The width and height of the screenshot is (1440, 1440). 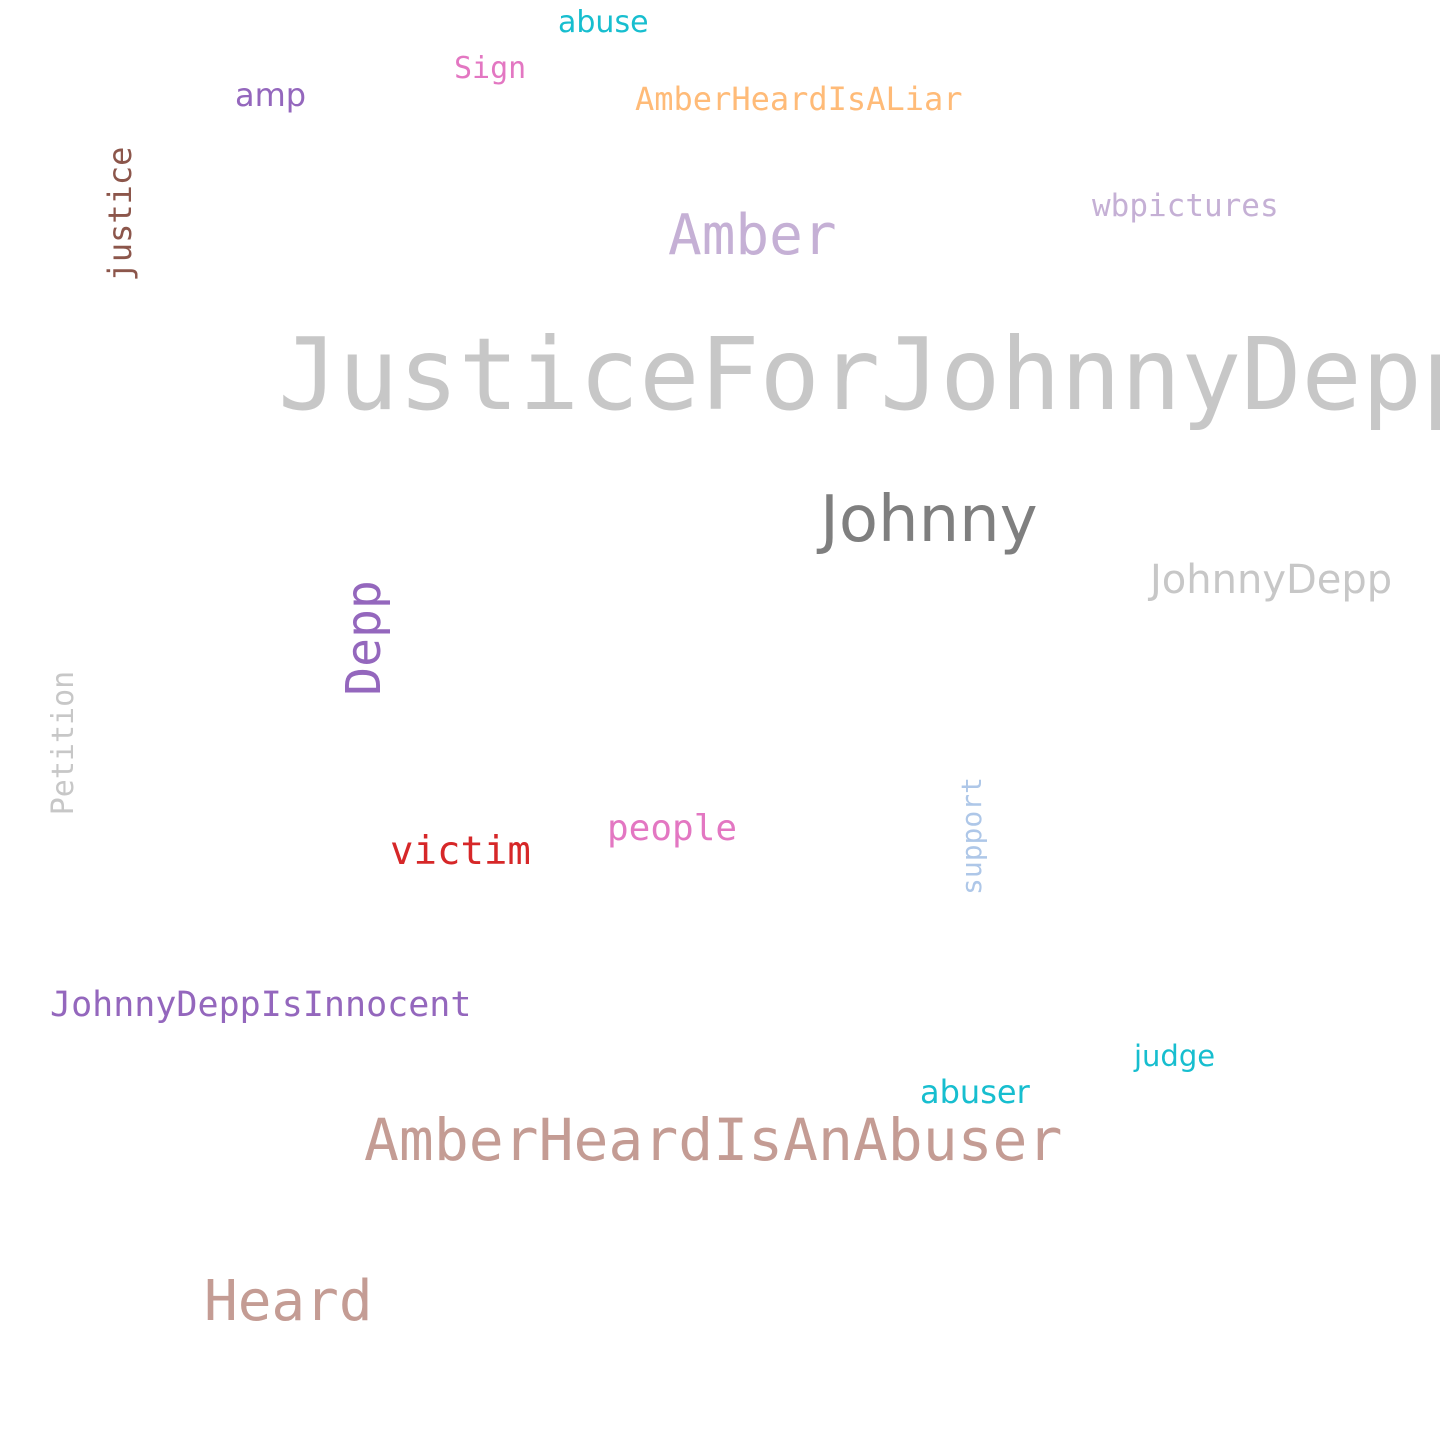 I want to click on word-abuser: abuser, so click(x=975, y=1092).